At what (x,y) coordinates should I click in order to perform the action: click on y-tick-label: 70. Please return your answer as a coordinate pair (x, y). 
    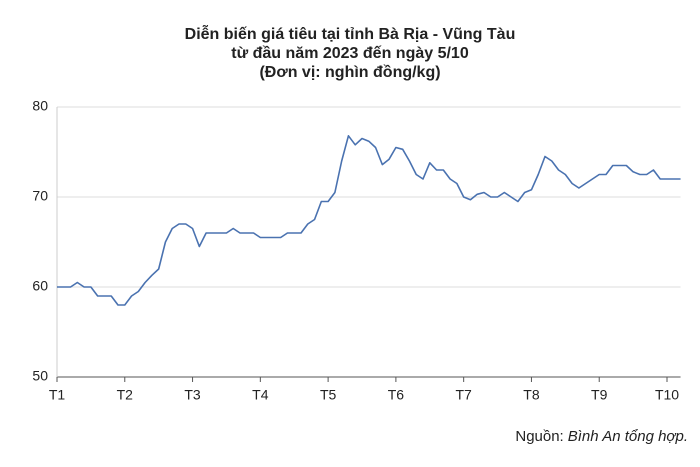
    Looking at the image, I should click on (40, 196).